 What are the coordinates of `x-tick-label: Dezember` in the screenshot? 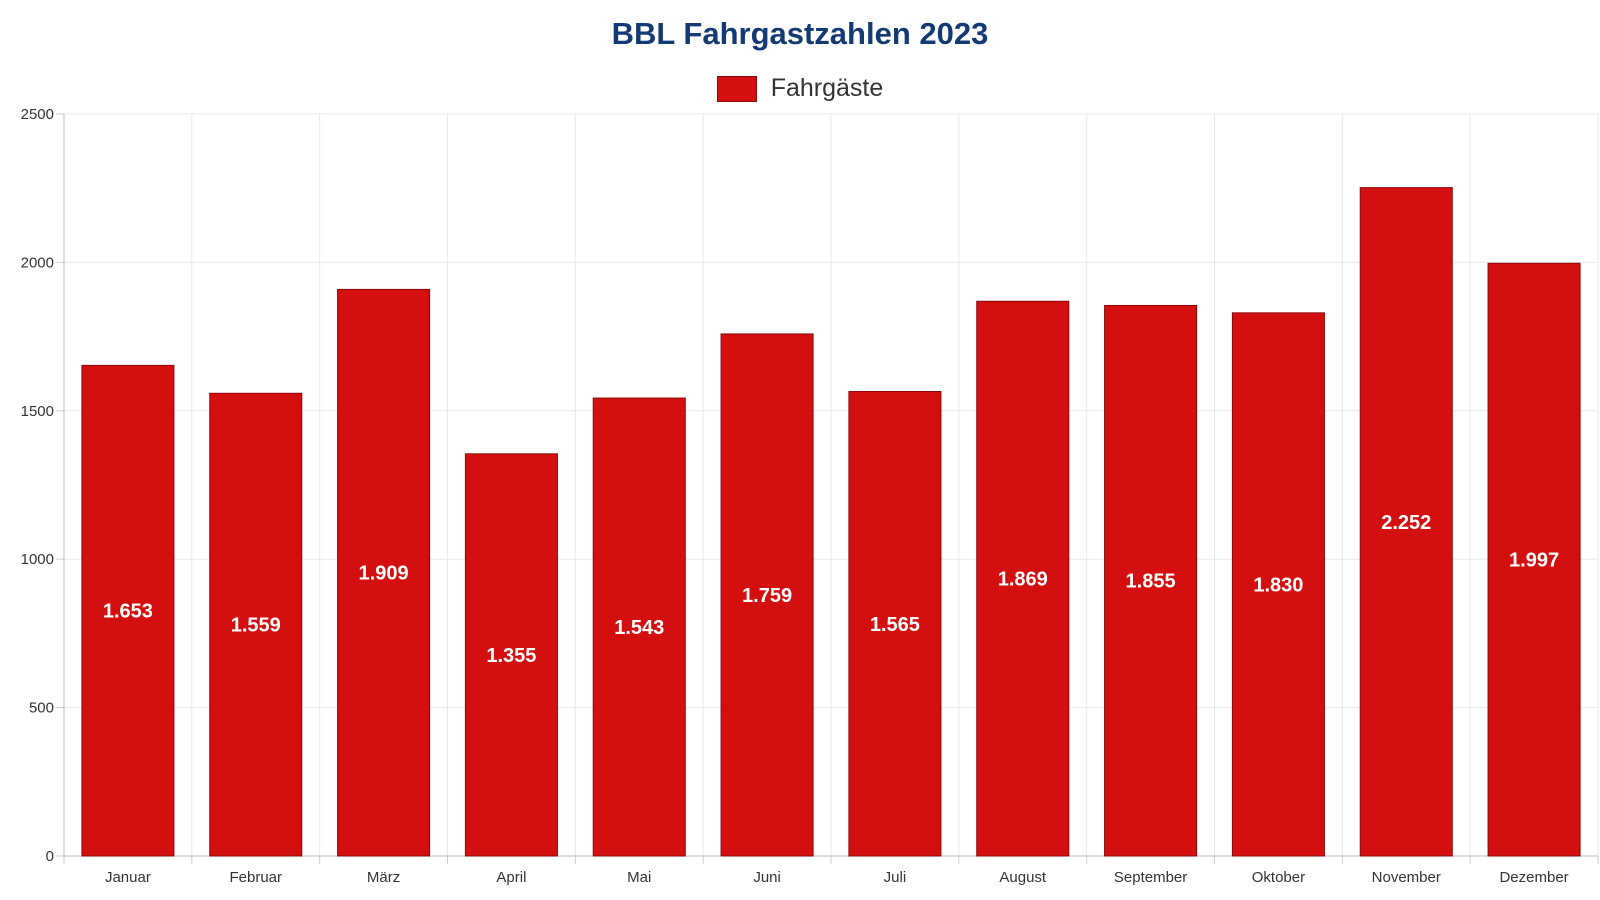 It's located at (1533, 877).